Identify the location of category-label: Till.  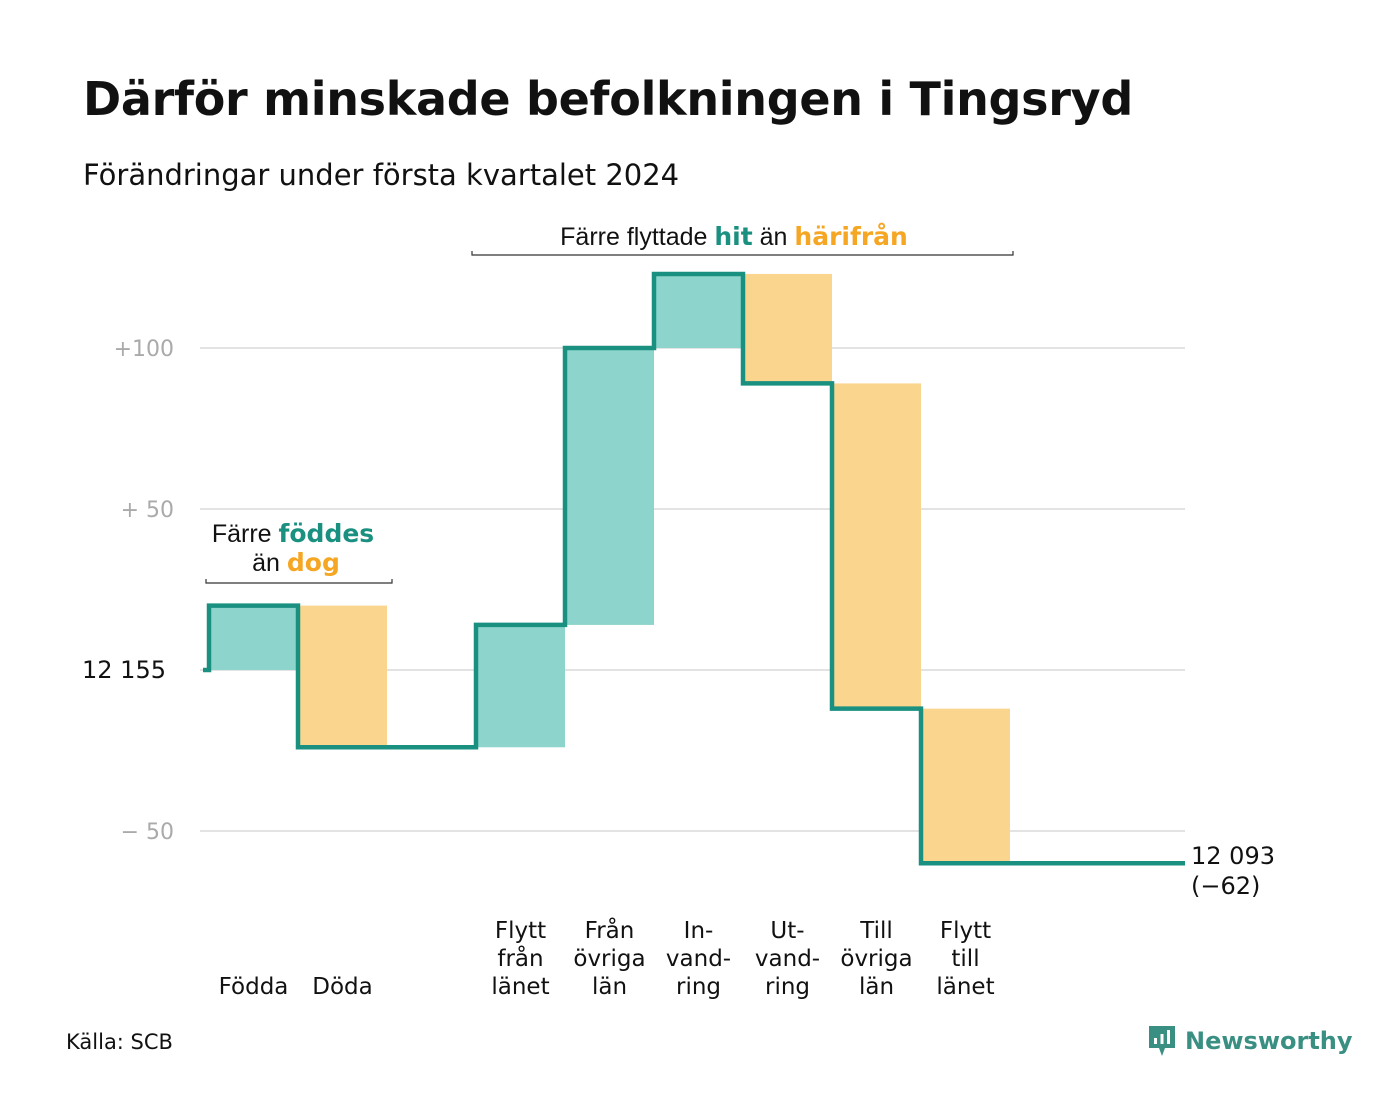
(876, 931).